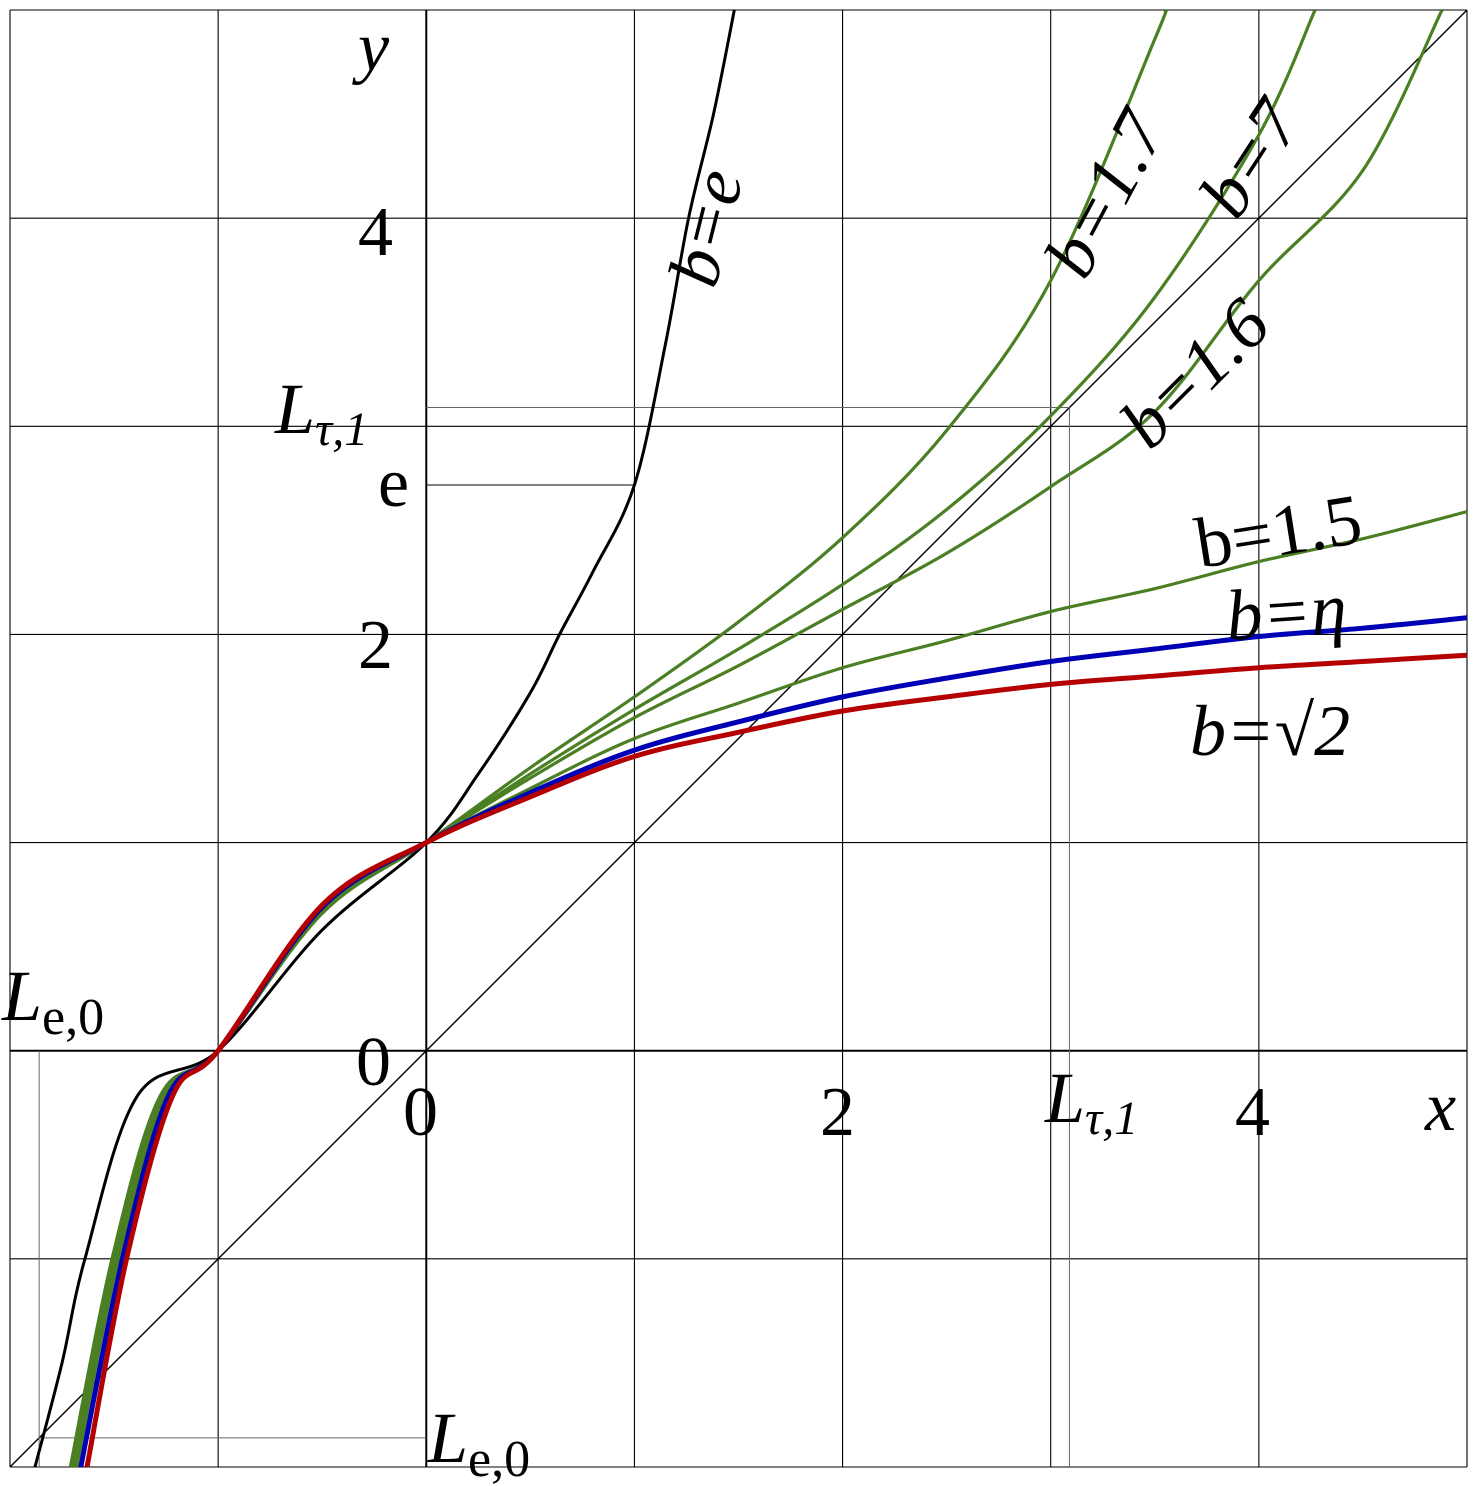 Image resolution: width=1477 pixels, height=1486 pixels. What do you see at coordinates (1440, 1107) in the screenshot?
I see `x-axis-label: x` at bounding box center [1440, 1107].